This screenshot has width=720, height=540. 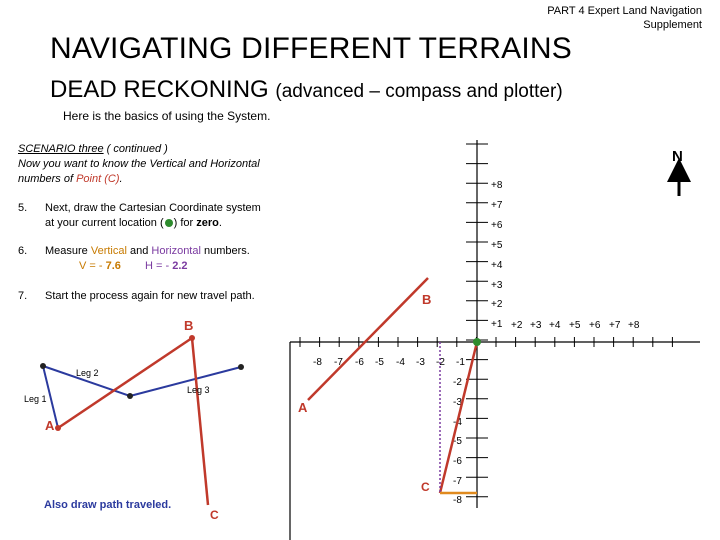 I want to click on leg-3-line, so click(x=185, y=381).